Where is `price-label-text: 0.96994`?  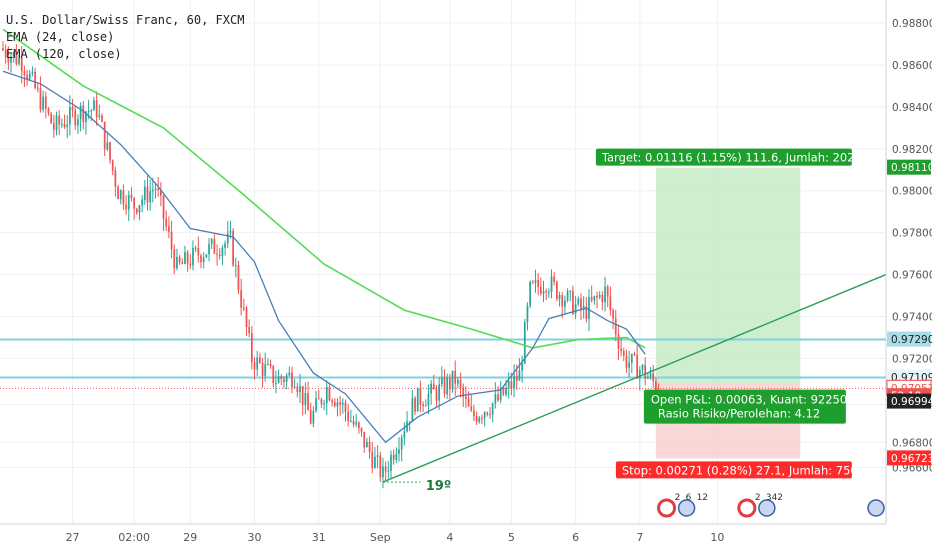
price-label-text: 0.96994 is located at coordinates (911, 402).